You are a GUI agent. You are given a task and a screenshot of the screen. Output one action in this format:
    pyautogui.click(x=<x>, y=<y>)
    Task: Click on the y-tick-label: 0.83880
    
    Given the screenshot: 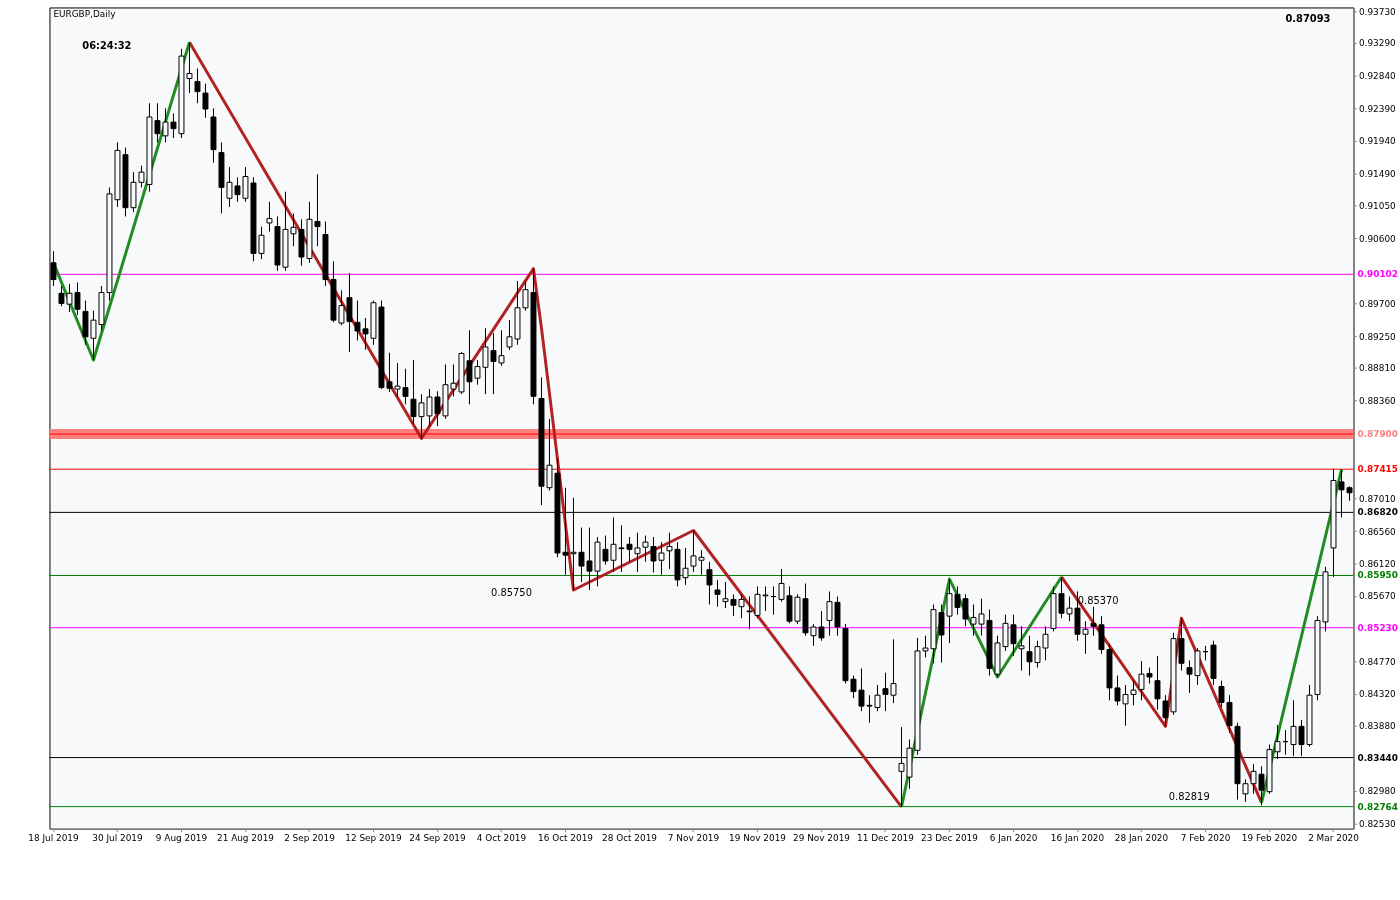 What is the action you would take?
    pyautogui.click(x=1377, y=726)
    